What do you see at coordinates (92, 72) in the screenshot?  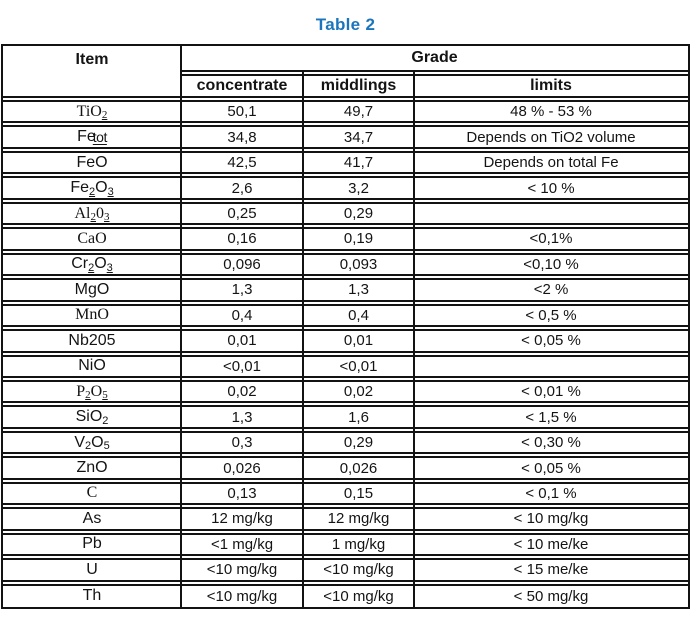 I see `header-item: Item` at bounding box center [92, 72].